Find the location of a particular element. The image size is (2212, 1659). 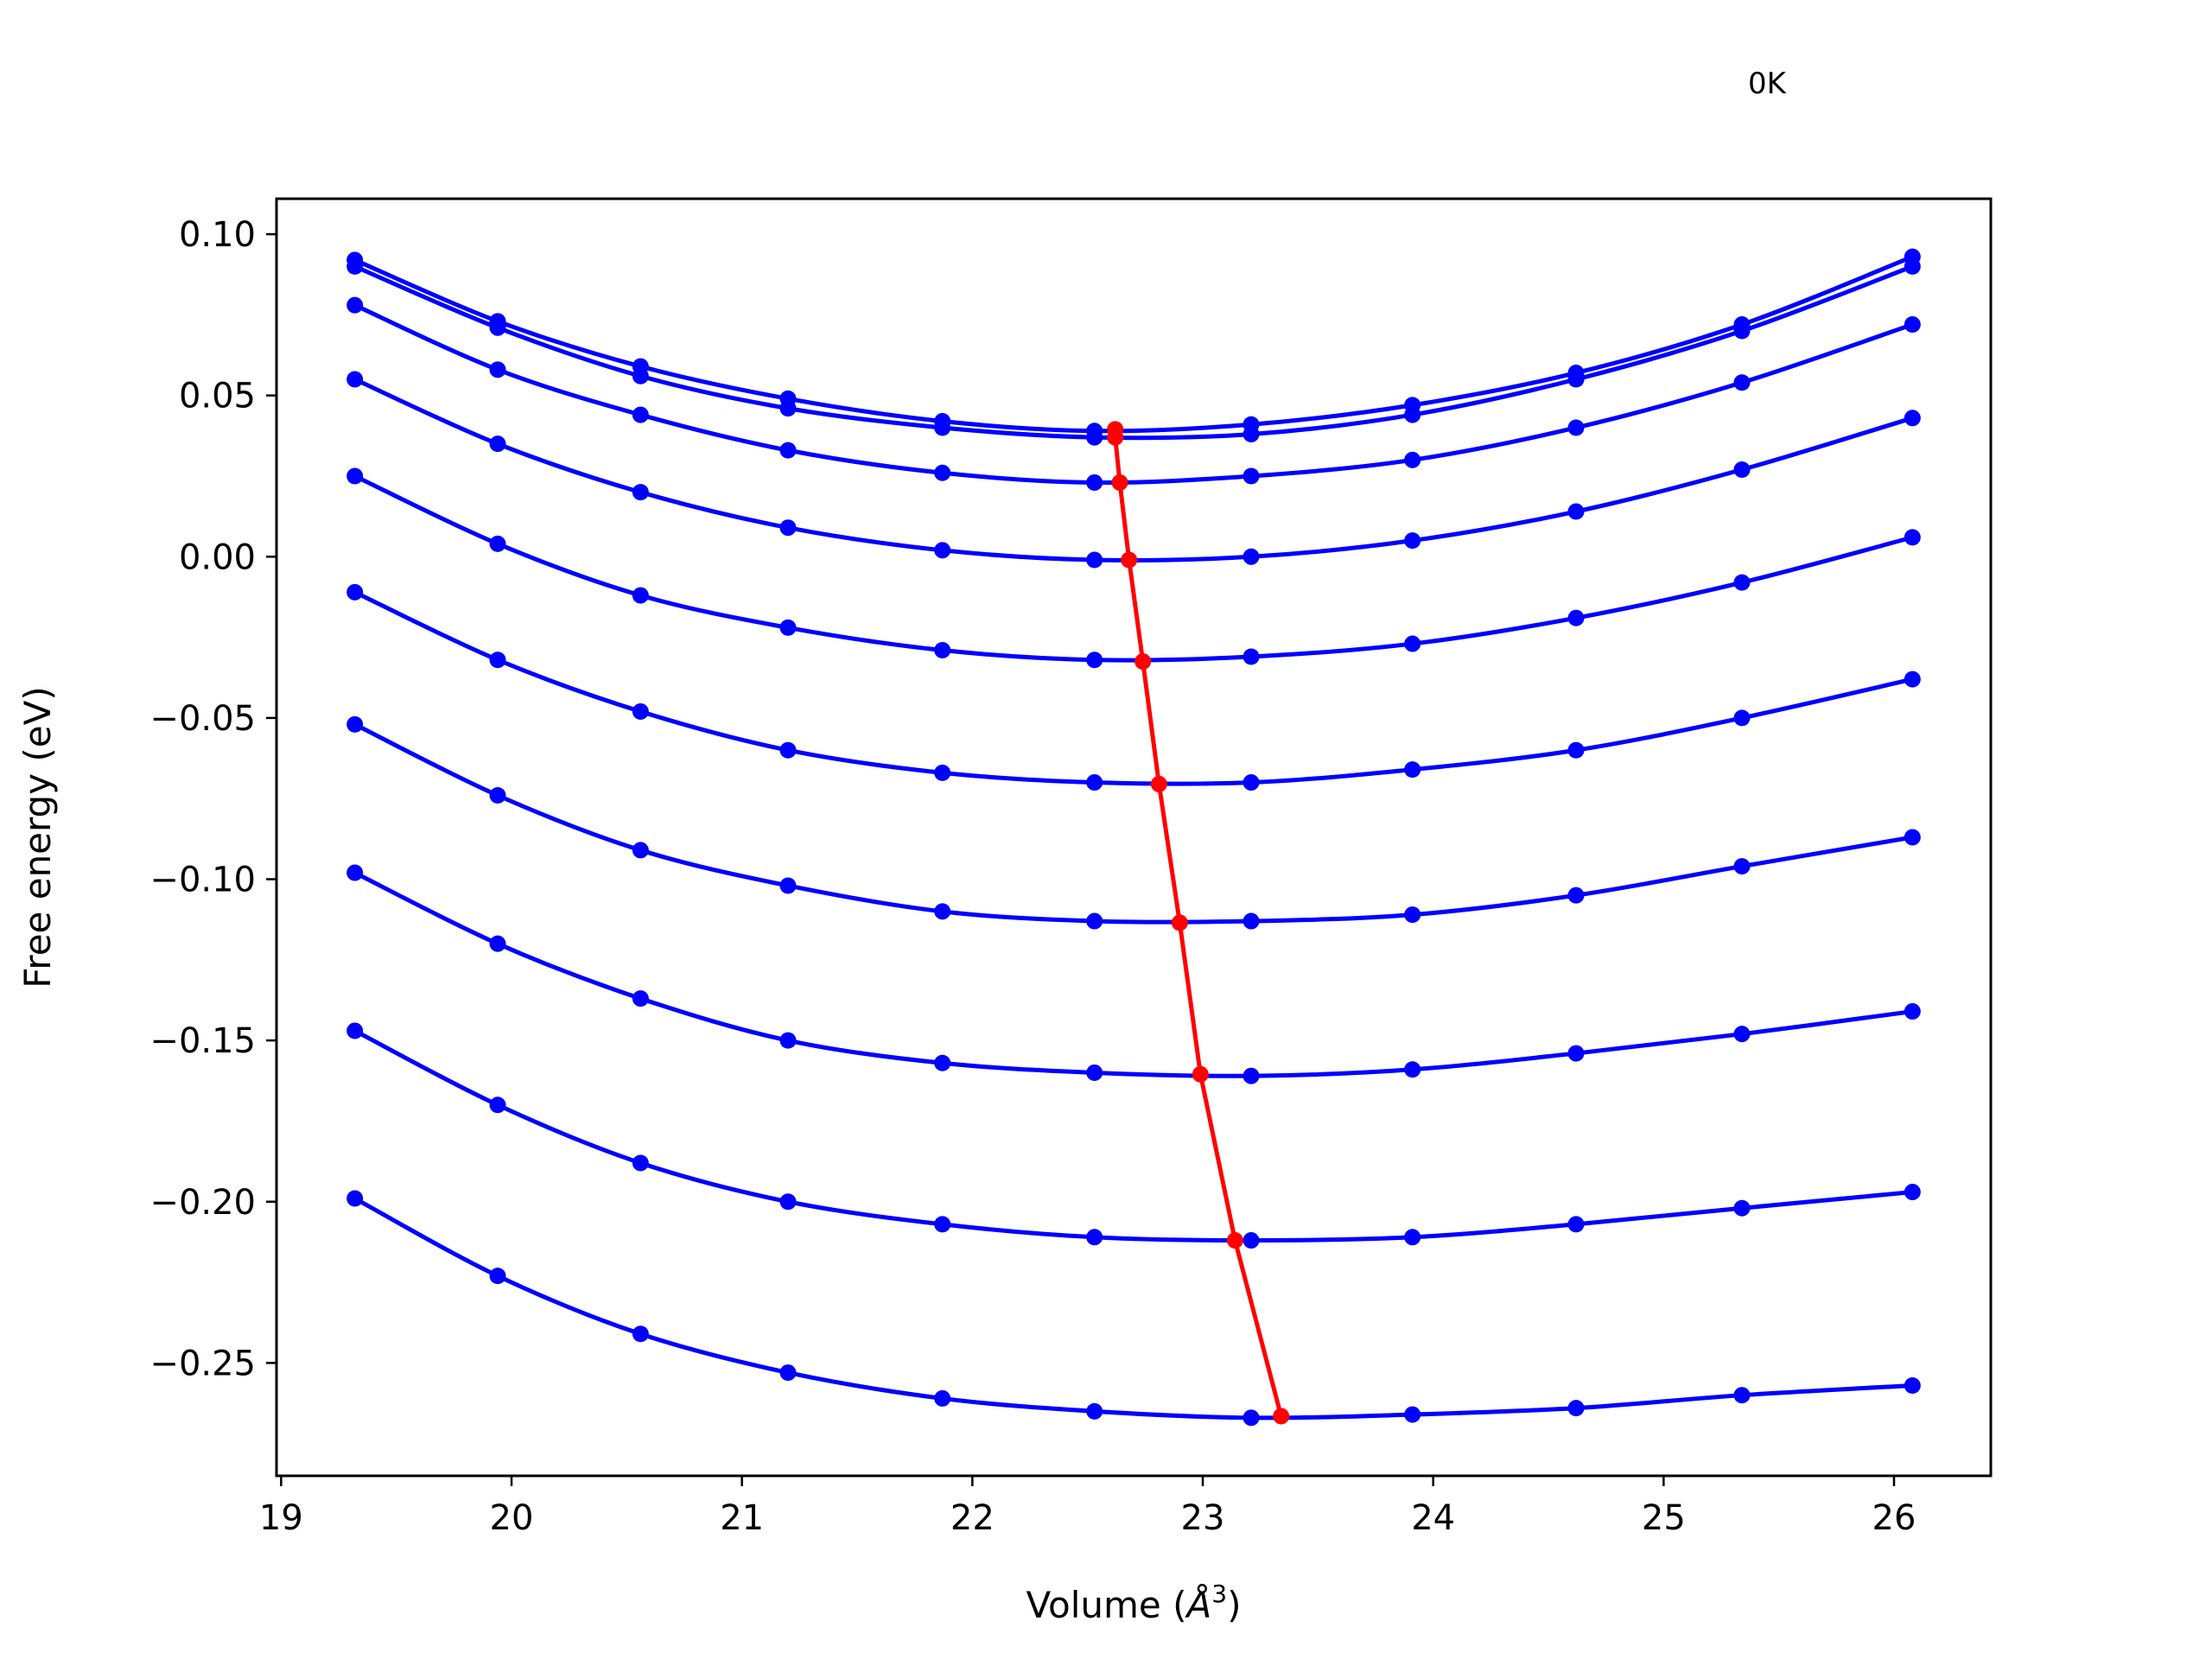

x-tick-label: 26 is located at coordinates (1894, 1518).